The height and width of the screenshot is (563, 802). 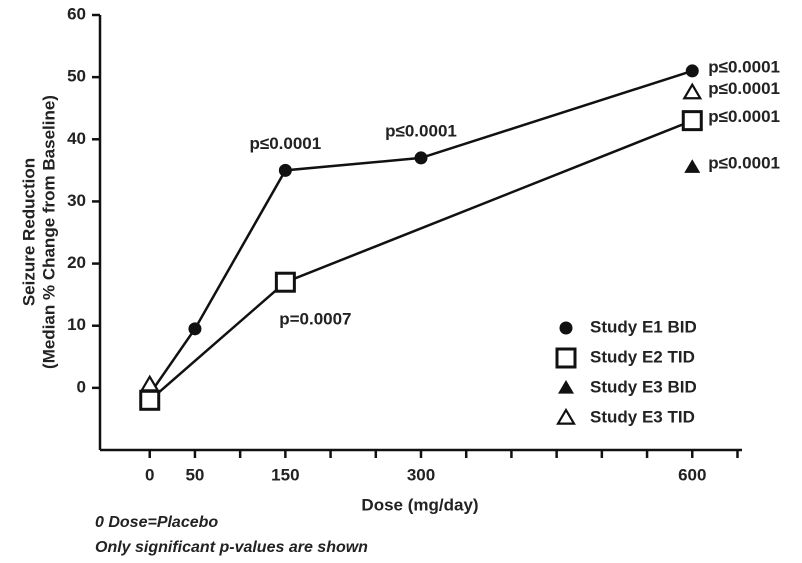 What do you see at coordinates (419, 504) in the screenshot?
I see `x-axis-label: Dose (mg/day)` at bounding box center [419, 504].